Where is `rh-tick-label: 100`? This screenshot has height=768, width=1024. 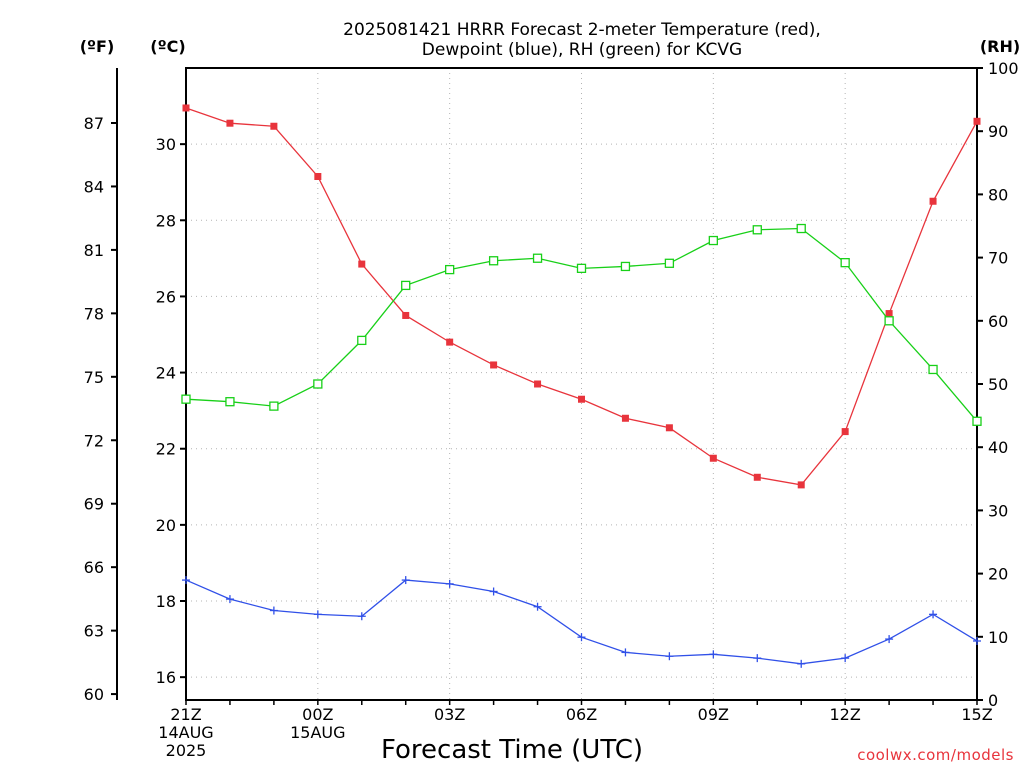 rh-tick-label: 100 is located at coordinates (1003, 68).